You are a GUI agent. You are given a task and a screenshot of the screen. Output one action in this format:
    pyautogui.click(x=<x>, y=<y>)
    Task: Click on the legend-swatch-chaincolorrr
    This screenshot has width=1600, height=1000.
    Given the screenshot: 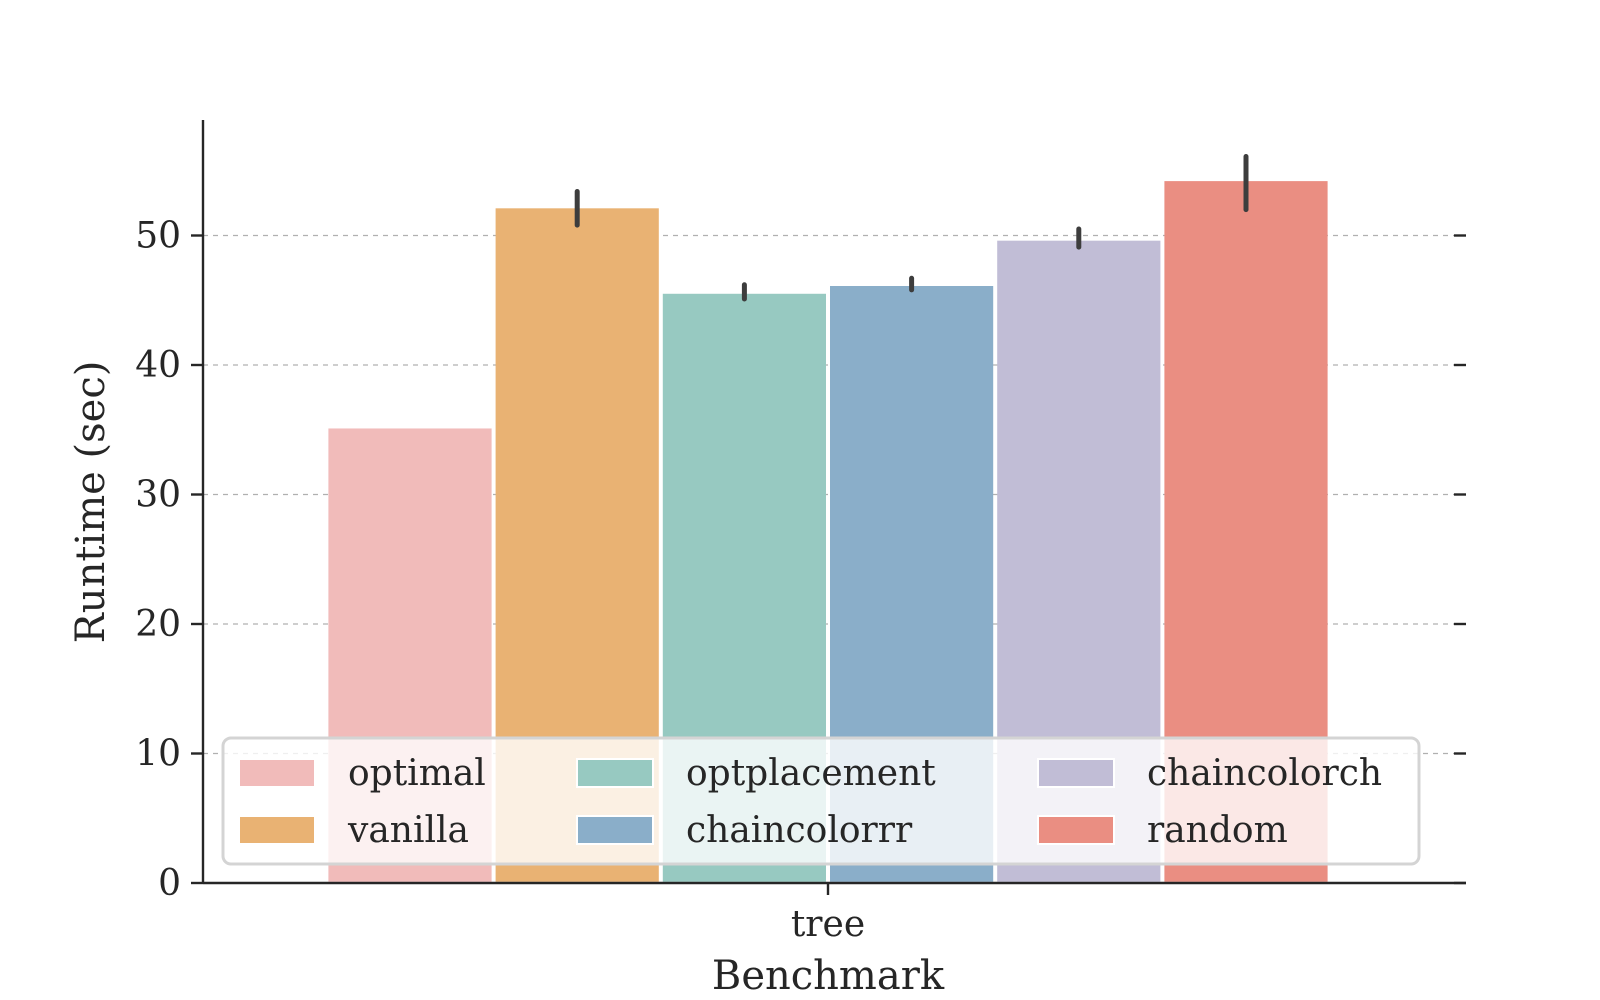 What is the action you would take?
    pyautogui.click(x=615, y=830)
    